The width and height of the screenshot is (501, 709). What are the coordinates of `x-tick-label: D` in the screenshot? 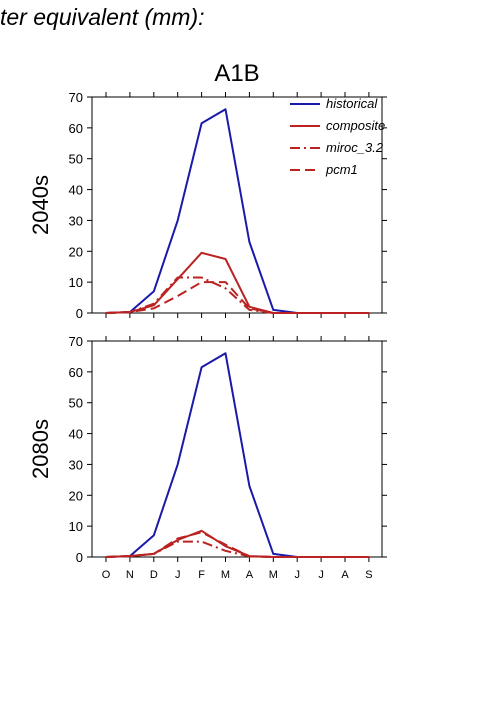 It's located at (154, 575).